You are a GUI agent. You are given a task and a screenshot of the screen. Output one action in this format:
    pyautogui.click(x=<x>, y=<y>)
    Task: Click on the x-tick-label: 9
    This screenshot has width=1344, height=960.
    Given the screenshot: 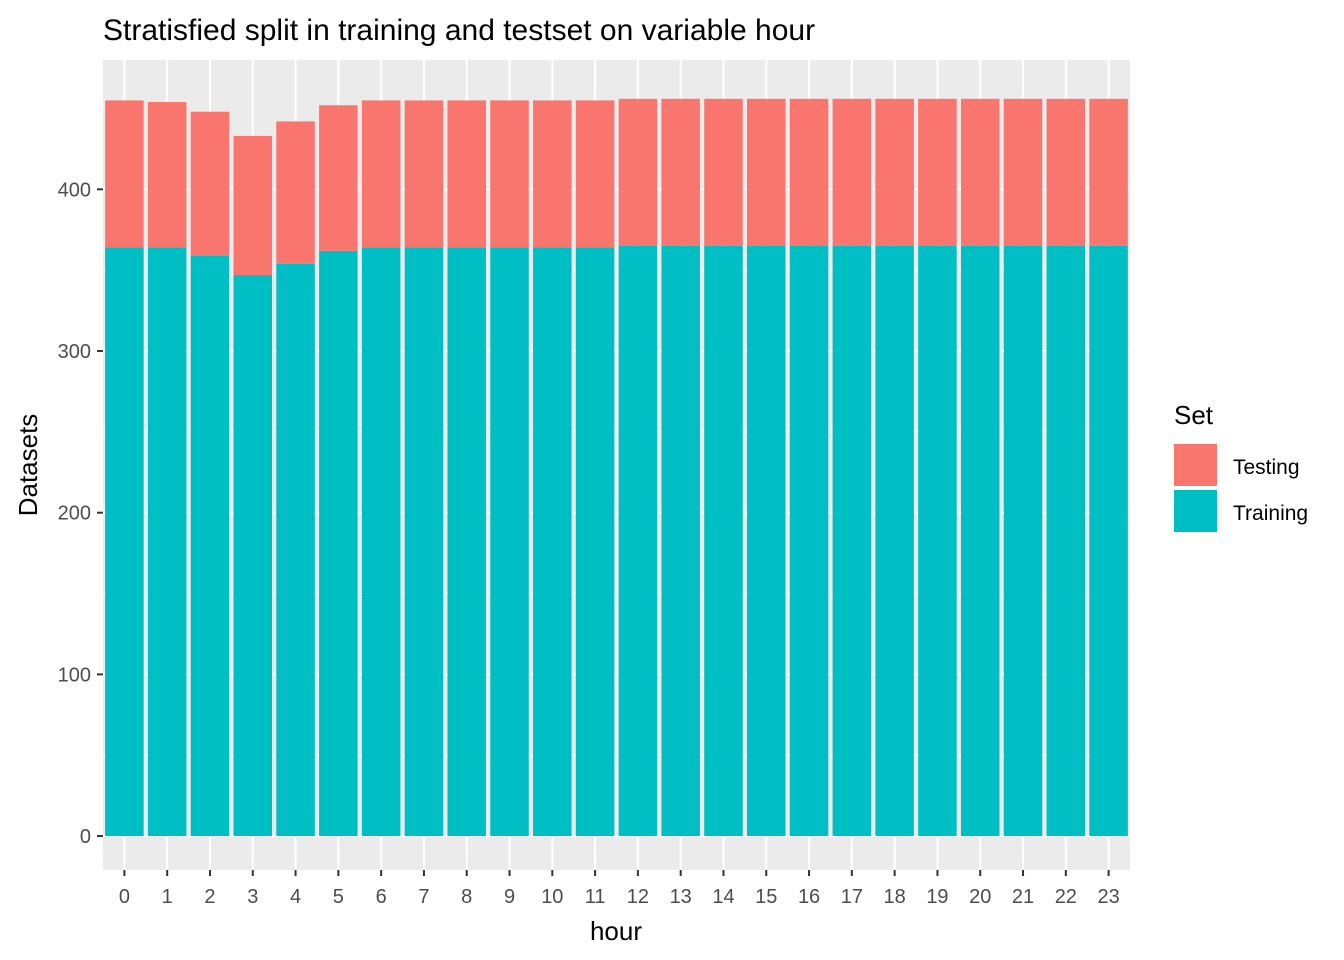 What is the action you would take?
    pyautogui.click(x=509, y=897)
    